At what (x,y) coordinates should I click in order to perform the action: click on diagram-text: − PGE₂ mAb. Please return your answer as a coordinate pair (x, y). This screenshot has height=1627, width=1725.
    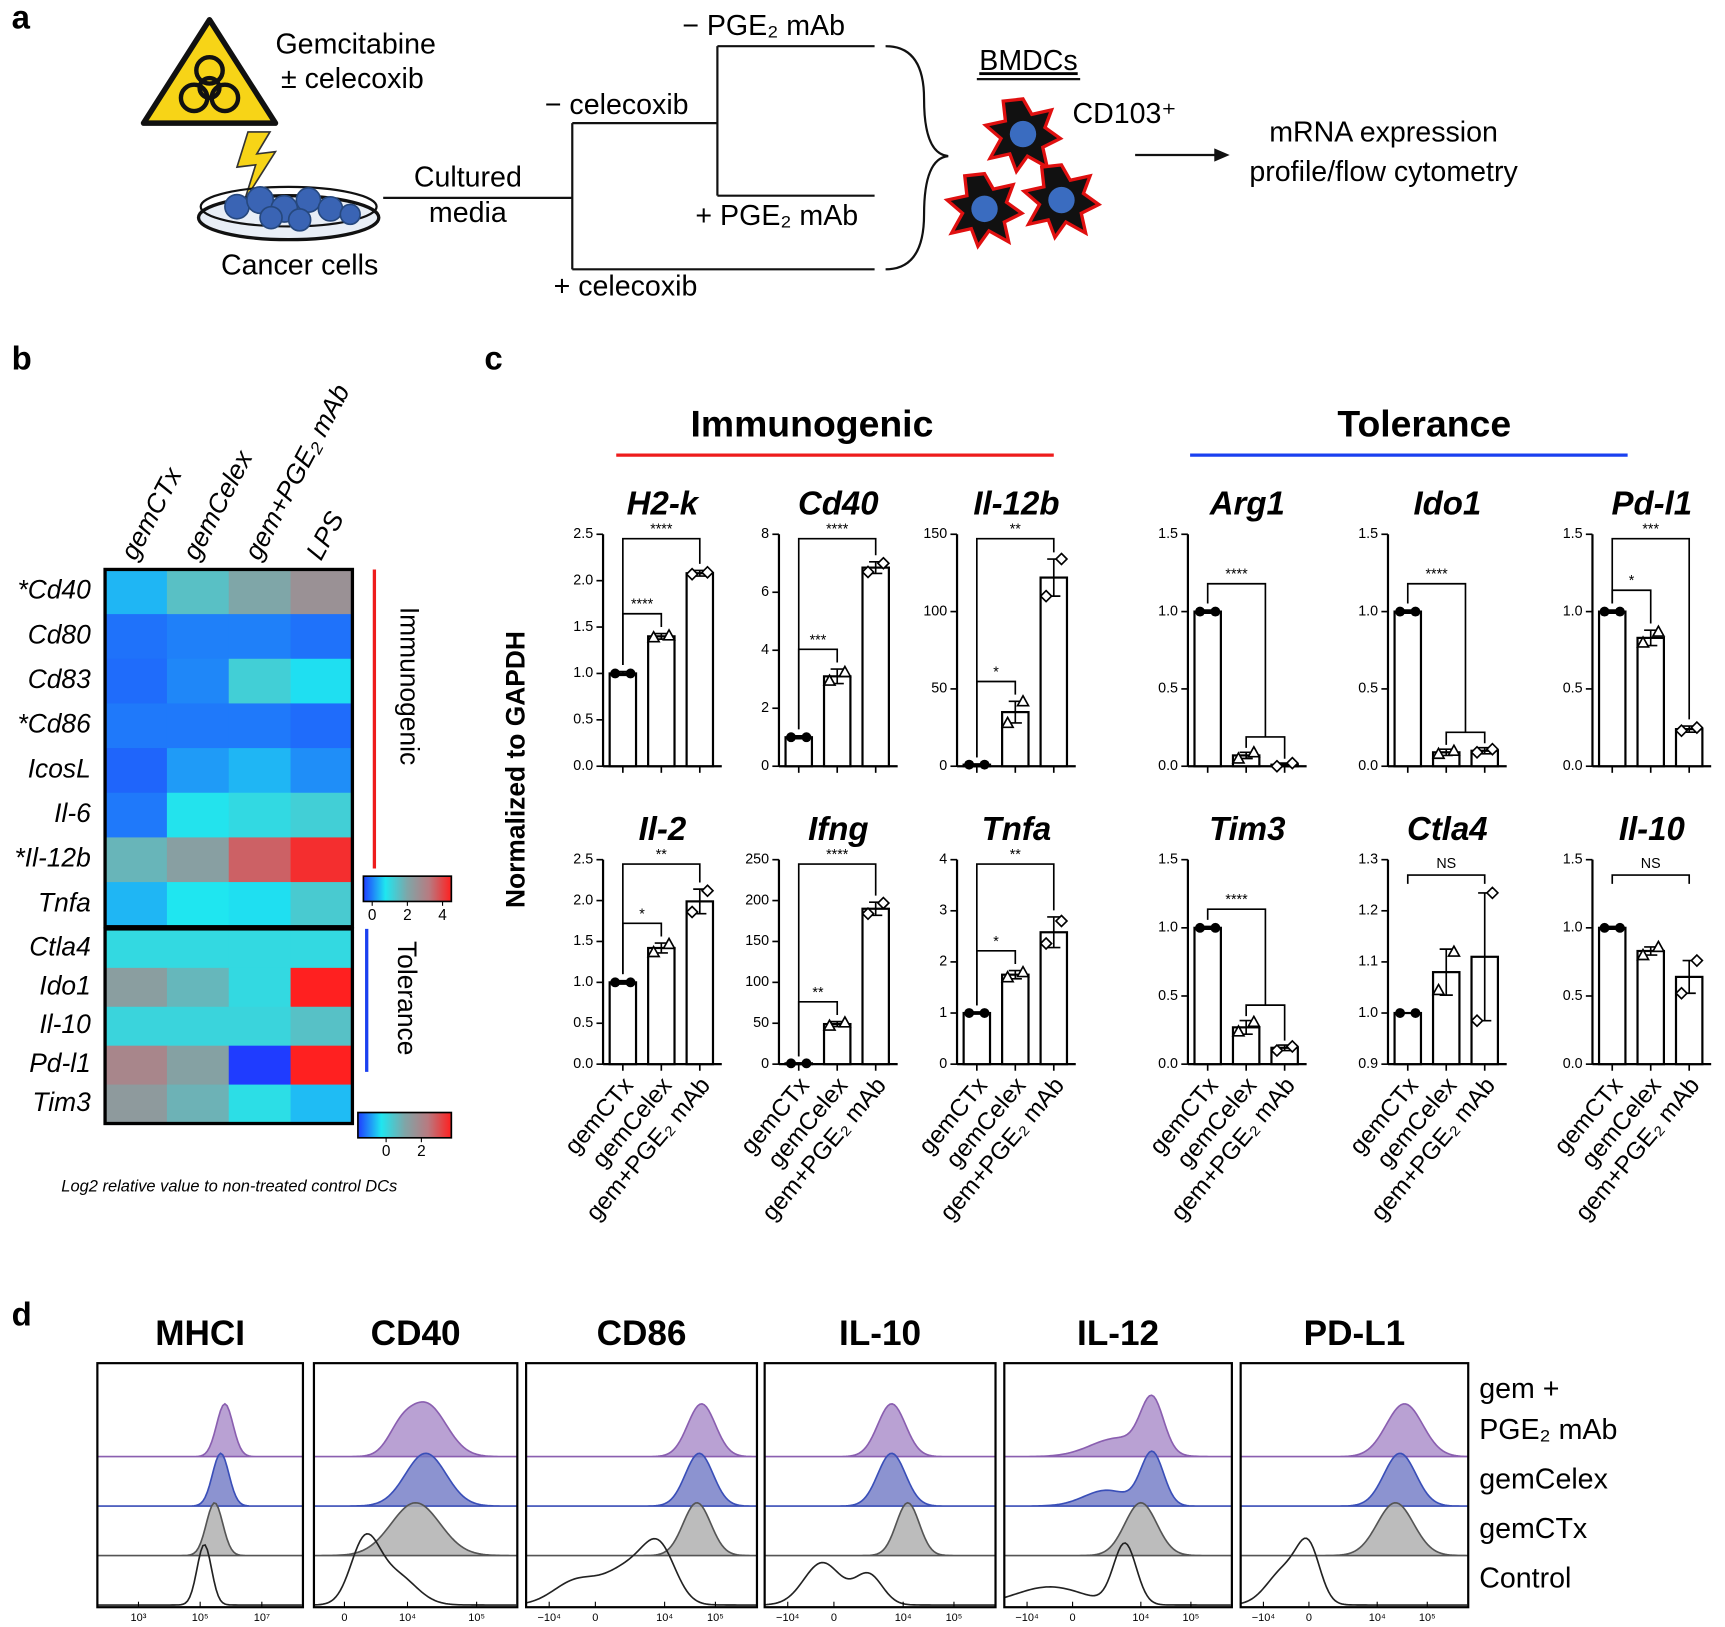
    Looking at the image, I should click on (763, 26).